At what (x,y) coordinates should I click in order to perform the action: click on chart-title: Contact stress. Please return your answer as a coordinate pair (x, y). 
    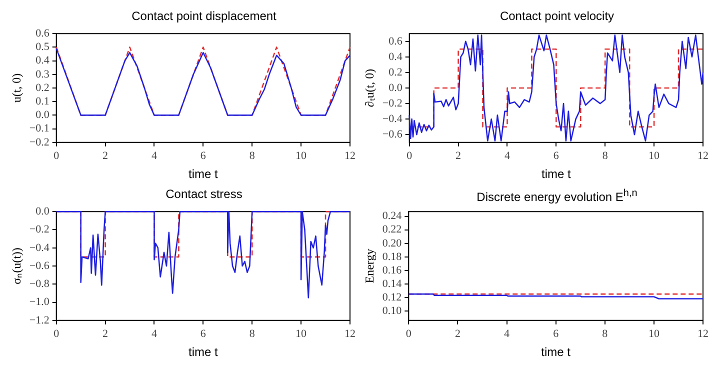
    Looking at the image, I should click on (203, 194).